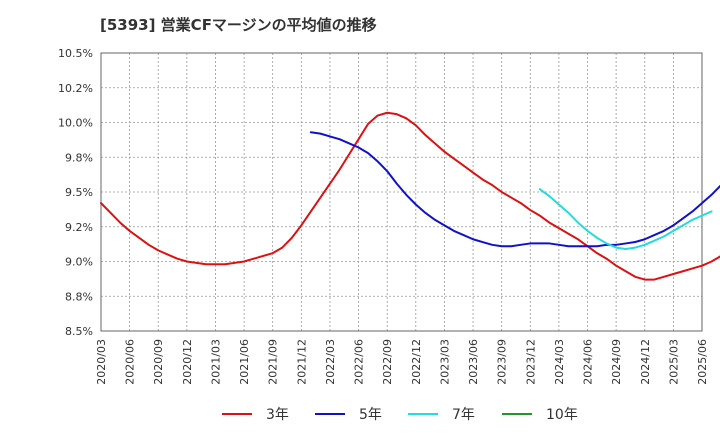 This screenshot has width=720, height=440. I want to click on x-tick-label: 2021/09, so click(273, 362).